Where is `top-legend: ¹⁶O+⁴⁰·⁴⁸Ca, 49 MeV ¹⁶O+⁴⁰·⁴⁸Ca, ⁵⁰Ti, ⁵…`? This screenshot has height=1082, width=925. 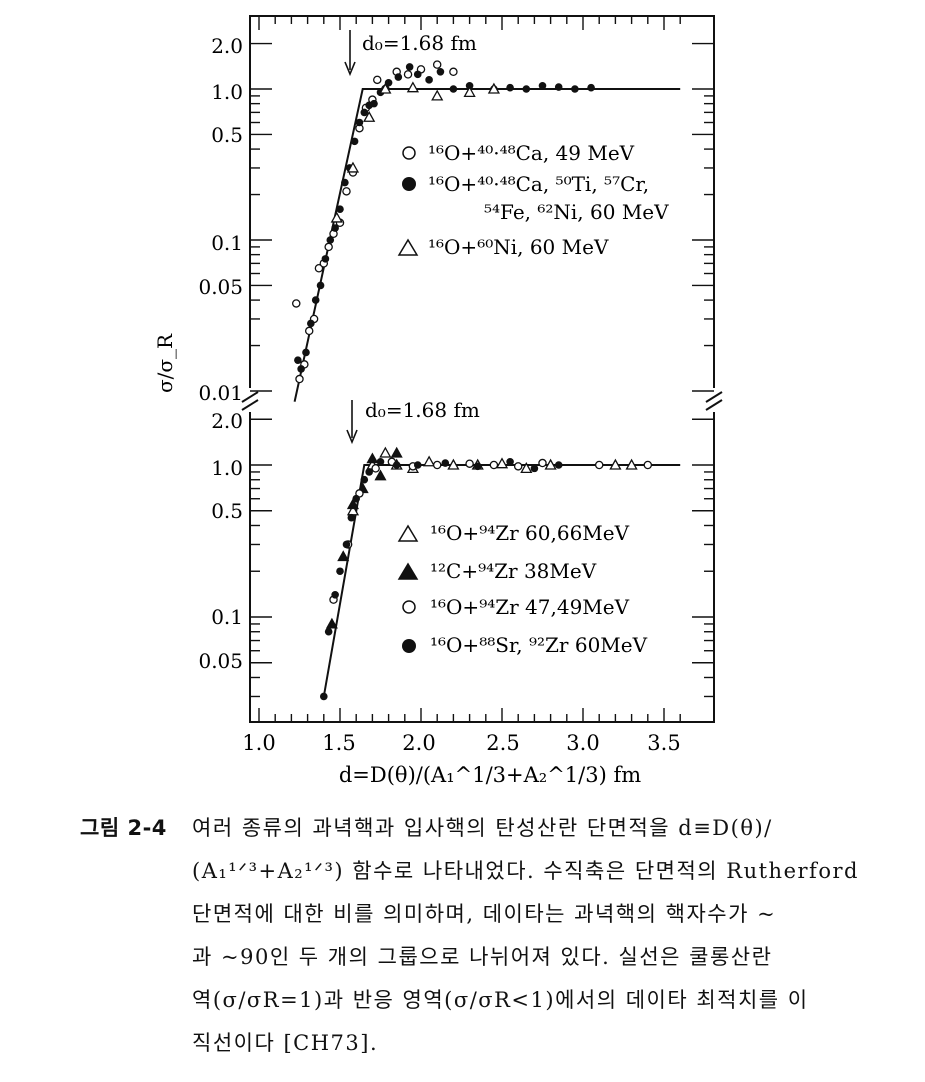
top-legend: ¹⁶O+⁴⁰·⁴⁸Ca, 49 MeV ¹⁶O+⁴⁰·⁴⁸Ca, ⁵⁰Ti, ⁵… is located at coordinates (533, 200).